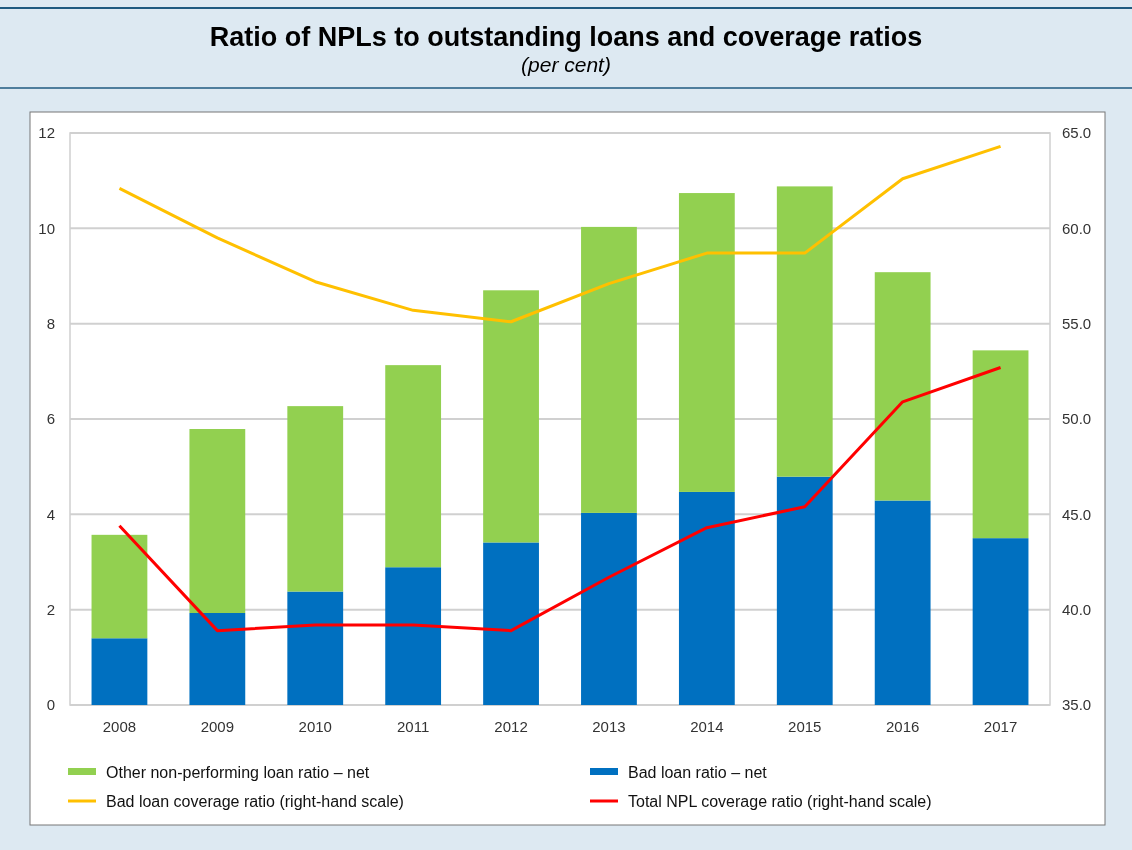 The height and width of the screenshot is (850, 1132). What do you see at coordinates (50, 705) in the screenshot?
I see `y-tick-label: 0` at bounding box center [50, 705].